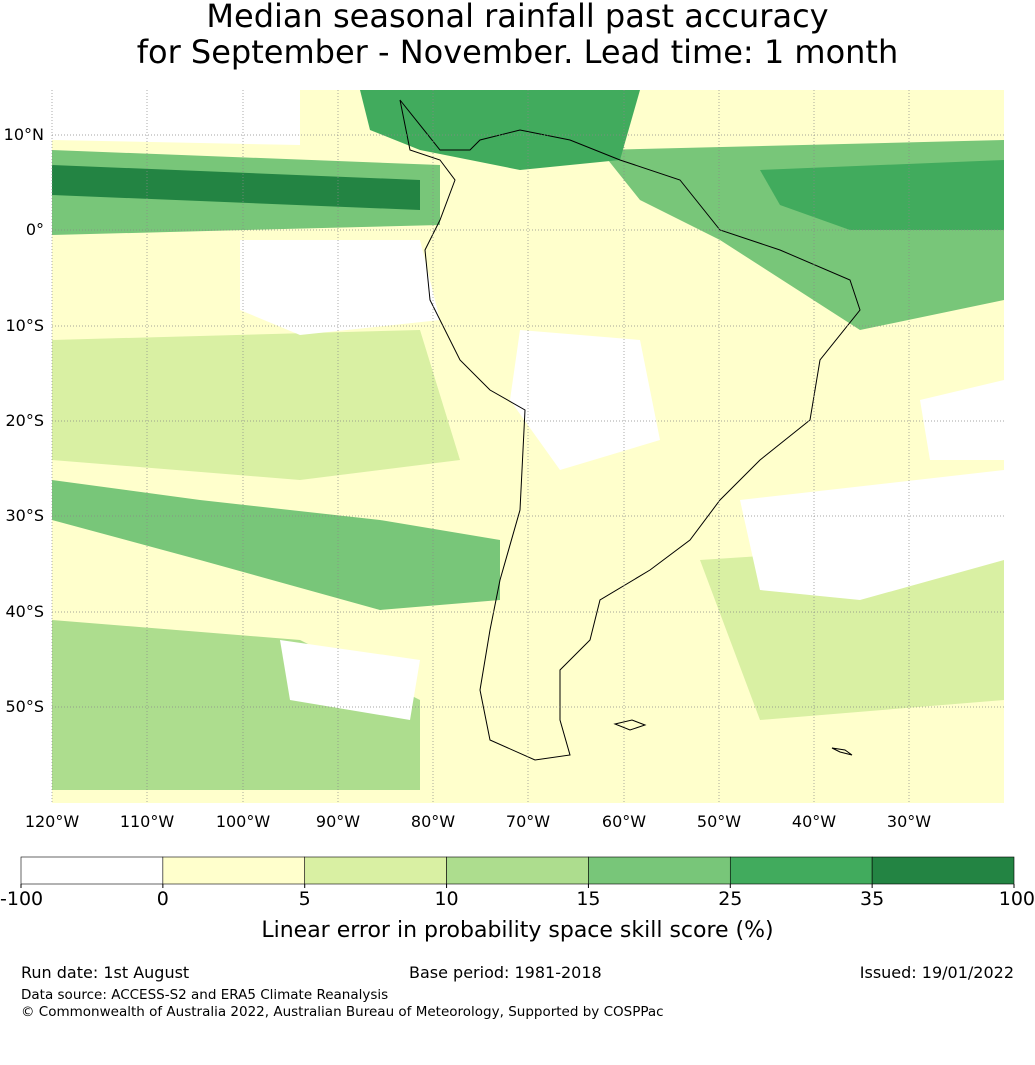 The image size is (1035, 1065). What do you see at coordinates (24, 325) in the screenshot?
I see `latitude-label: 10°S` at bounding box center [24, 325].